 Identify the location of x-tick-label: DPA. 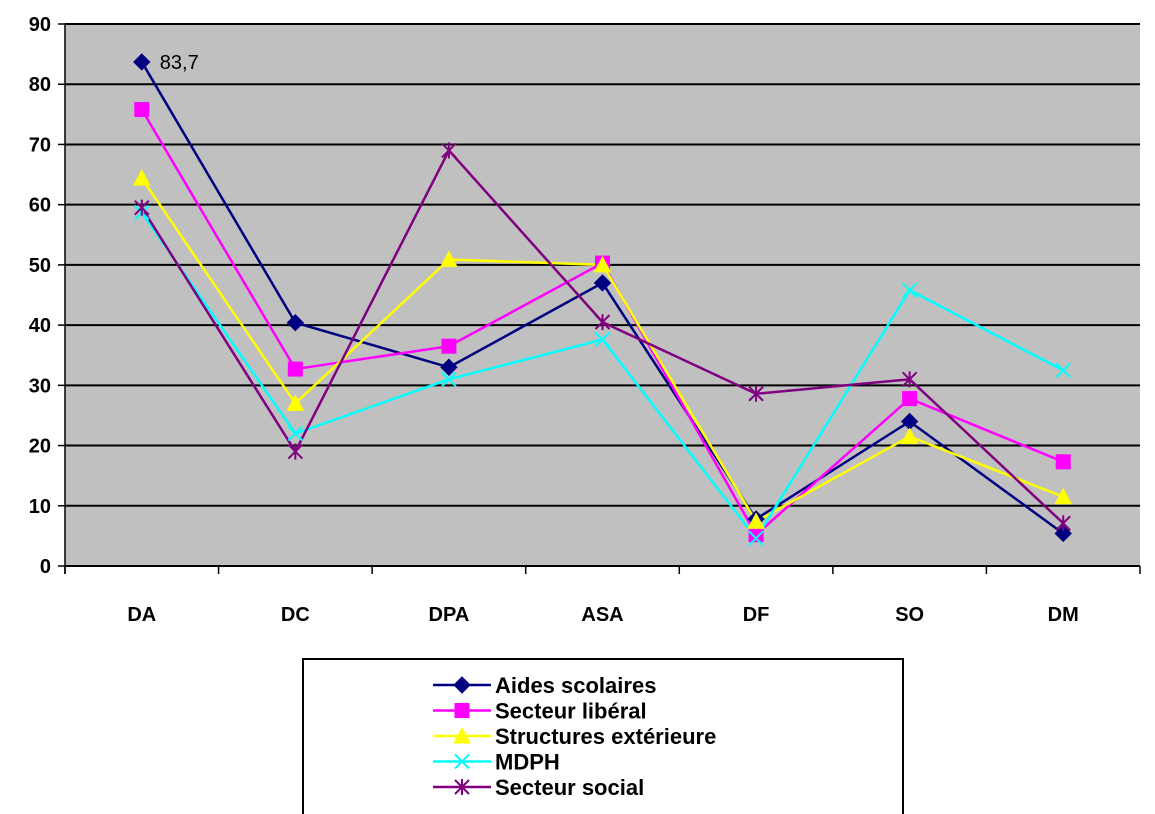
(449, 615).